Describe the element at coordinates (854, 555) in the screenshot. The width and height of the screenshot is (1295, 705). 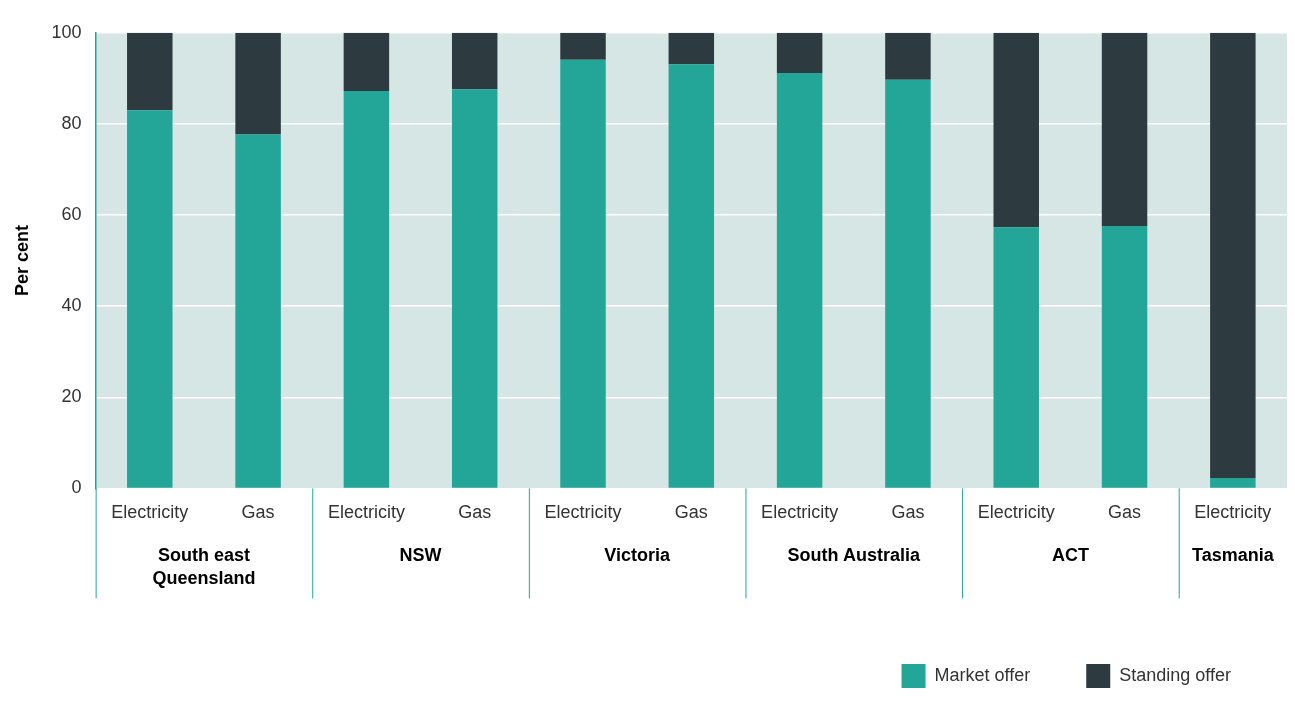
I see `text: South Australia` at that location.